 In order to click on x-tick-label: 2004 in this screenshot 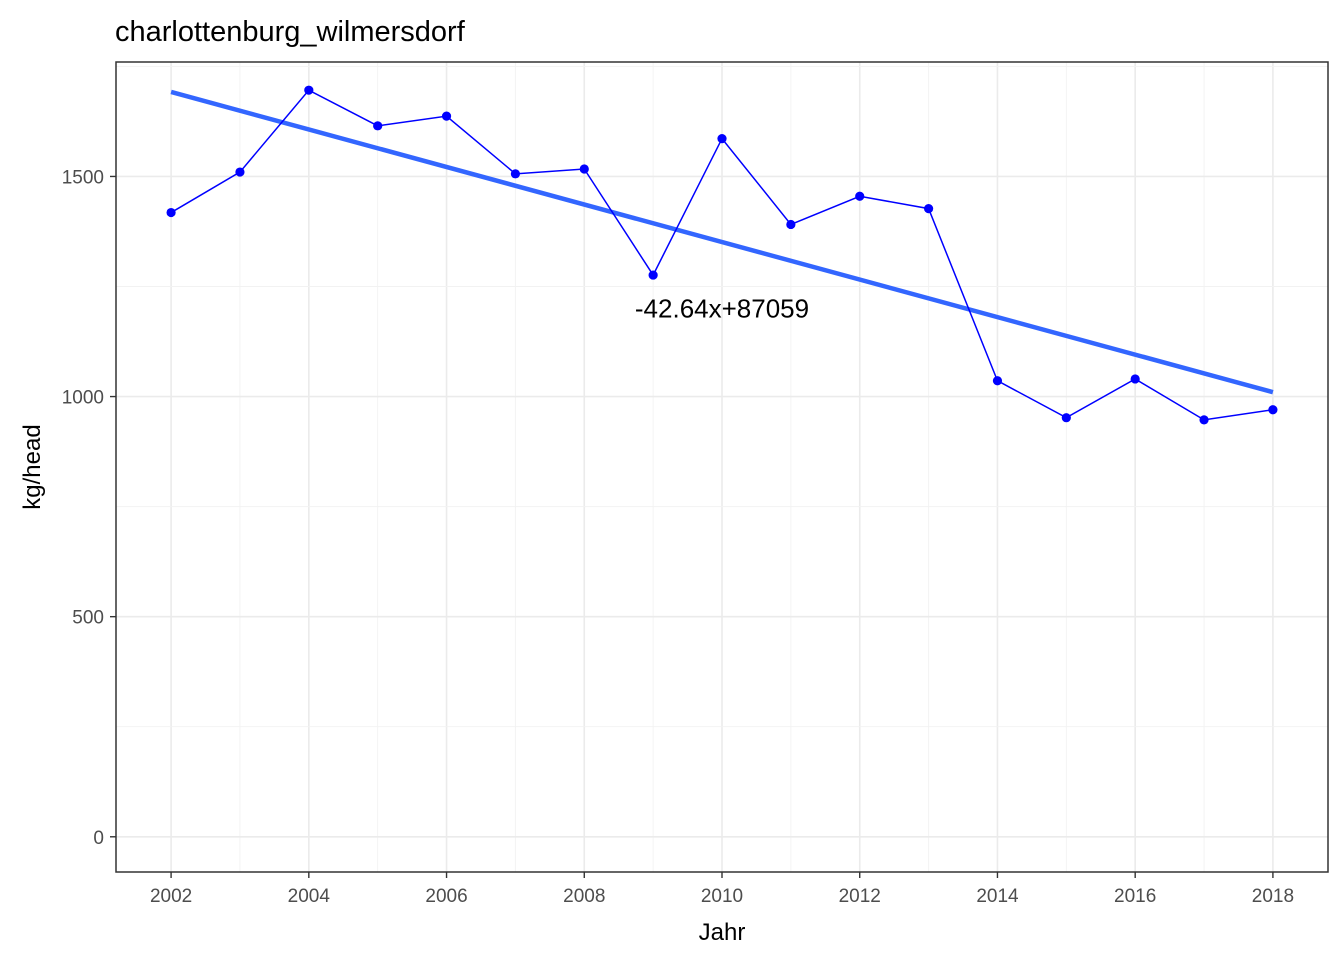, I will do `click(309, 896)`.